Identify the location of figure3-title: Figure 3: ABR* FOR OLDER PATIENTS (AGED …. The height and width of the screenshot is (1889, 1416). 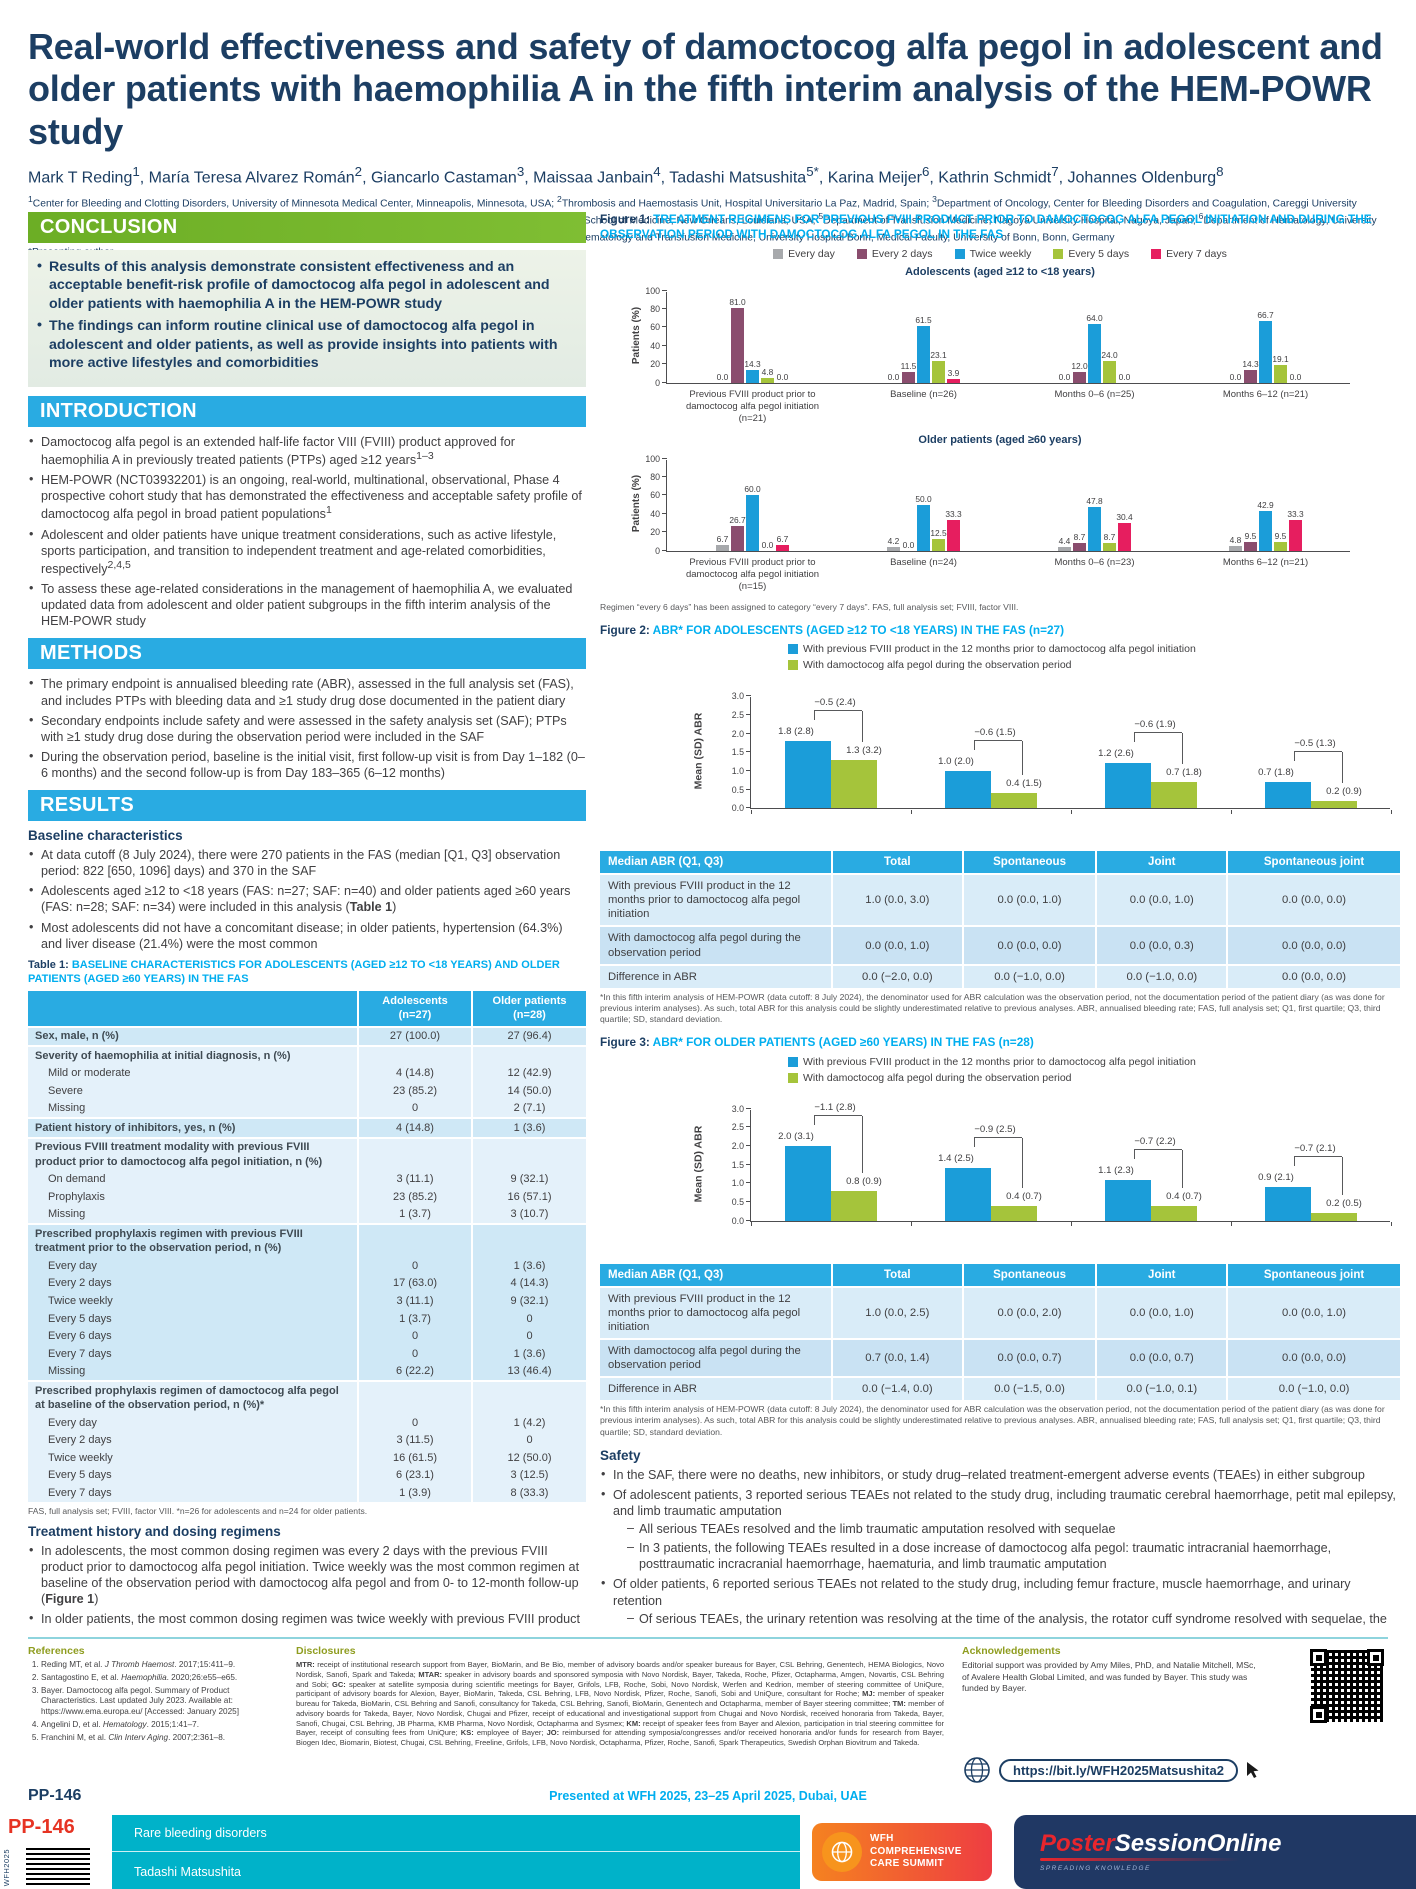
(817, 1042).